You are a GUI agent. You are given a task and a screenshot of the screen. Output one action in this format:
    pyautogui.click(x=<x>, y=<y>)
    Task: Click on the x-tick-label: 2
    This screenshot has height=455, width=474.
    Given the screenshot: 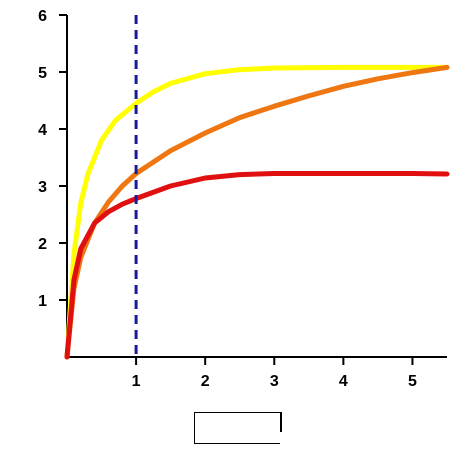 What is the action you would take?
    pyautogui.click(x=205, y=381)
    